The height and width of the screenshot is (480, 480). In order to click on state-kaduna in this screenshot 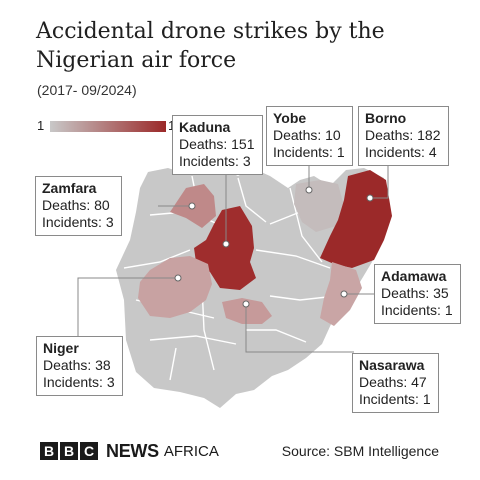, I will do `click(225, 248)`.